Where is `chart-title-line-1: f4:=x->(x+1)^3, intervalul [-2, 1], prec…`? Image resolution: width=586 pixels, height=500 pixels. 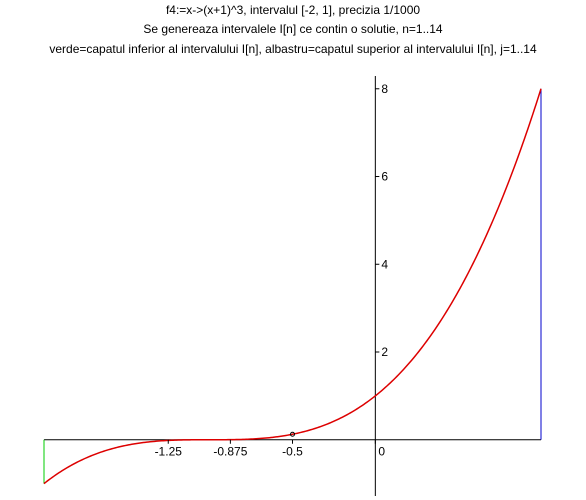
chart-title-line-1: f4:=x->(x+1)^3, intervalul [-2, 1], prec… is located at coordinates (293, 10).